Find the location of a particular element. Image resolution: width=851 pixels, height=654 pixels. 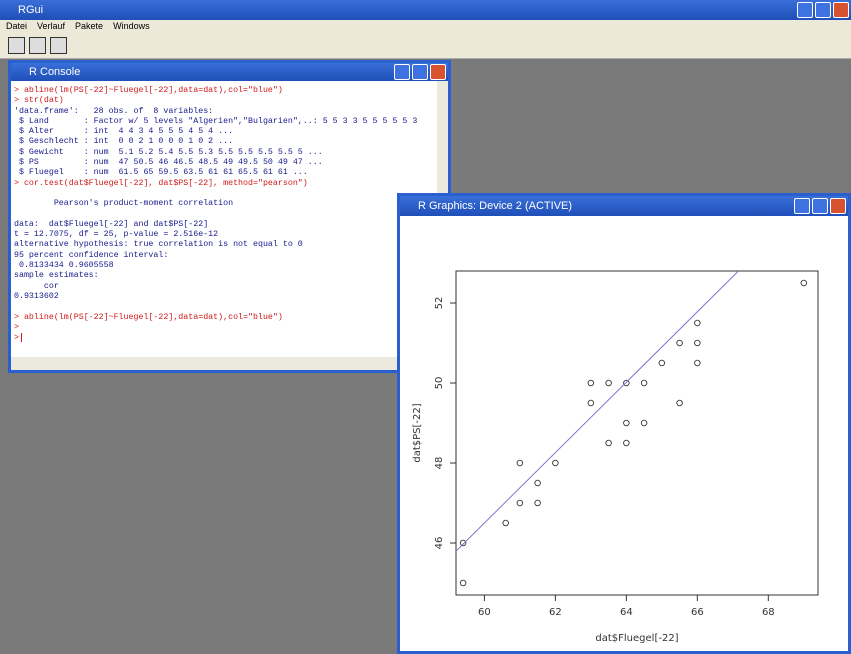

console-line: > str(dat) is located at coordinates (39, 101).